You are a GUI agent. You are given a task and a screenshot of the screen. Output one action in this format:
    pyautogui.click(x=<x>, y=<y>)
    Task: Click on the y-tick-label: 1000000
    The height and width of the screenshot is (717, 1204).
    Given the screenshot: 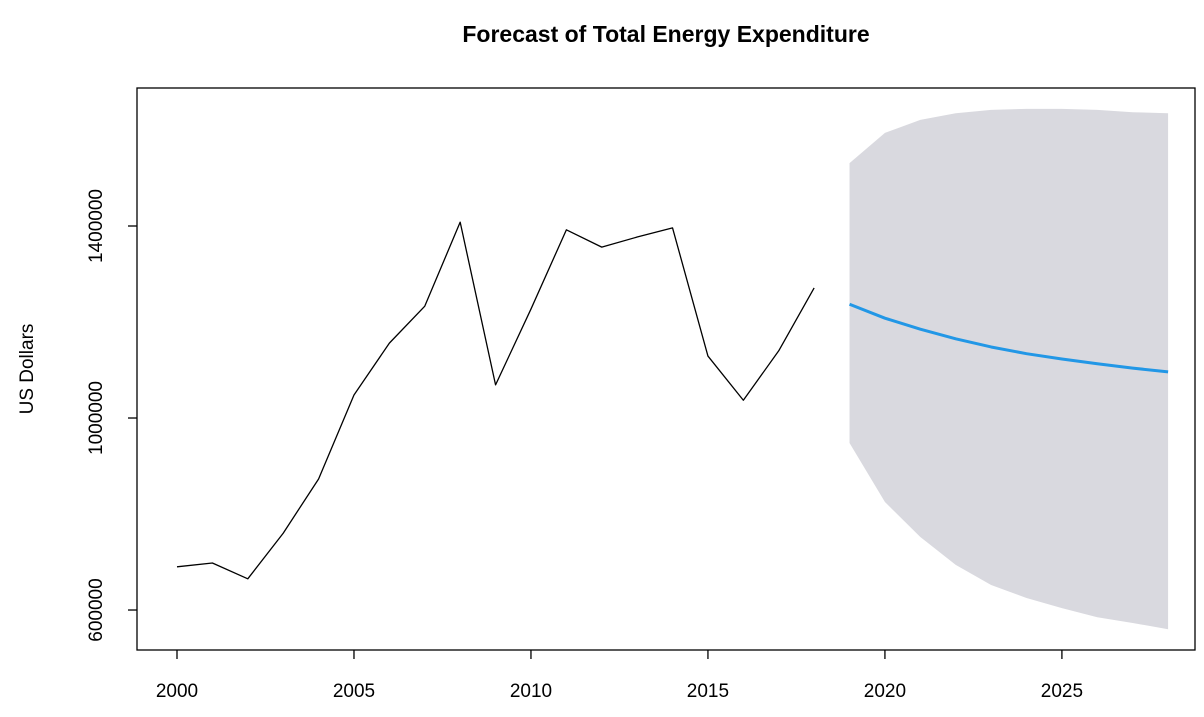 What is the action you would take?
    pyautogui.click(x=96, y=418)
    